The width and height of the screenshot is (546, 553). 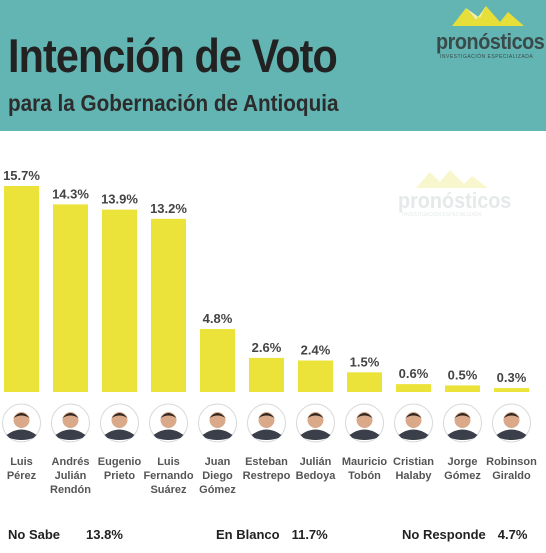 I want to click on value-label-0: 15.7%, so click(x=21, y=175).